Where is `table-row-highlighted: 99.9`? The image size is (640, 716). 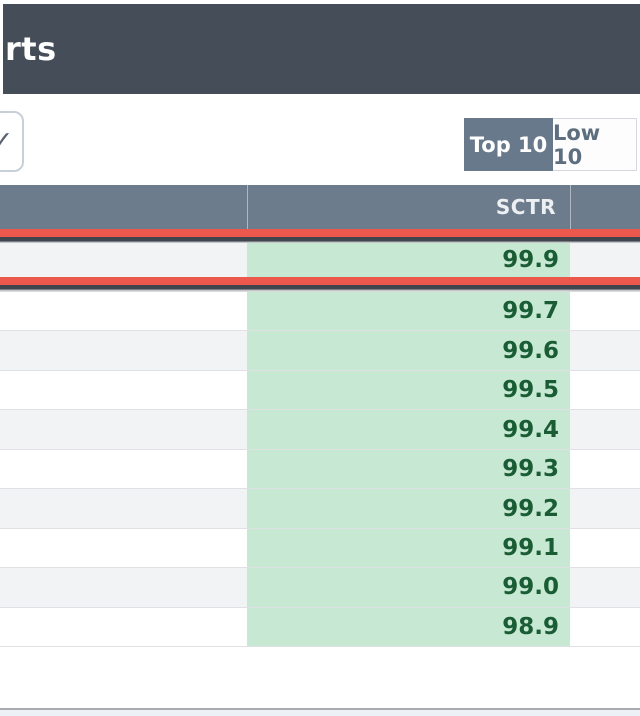
table-row-highlighted: 99.9 is located at coordinates (320, 260).